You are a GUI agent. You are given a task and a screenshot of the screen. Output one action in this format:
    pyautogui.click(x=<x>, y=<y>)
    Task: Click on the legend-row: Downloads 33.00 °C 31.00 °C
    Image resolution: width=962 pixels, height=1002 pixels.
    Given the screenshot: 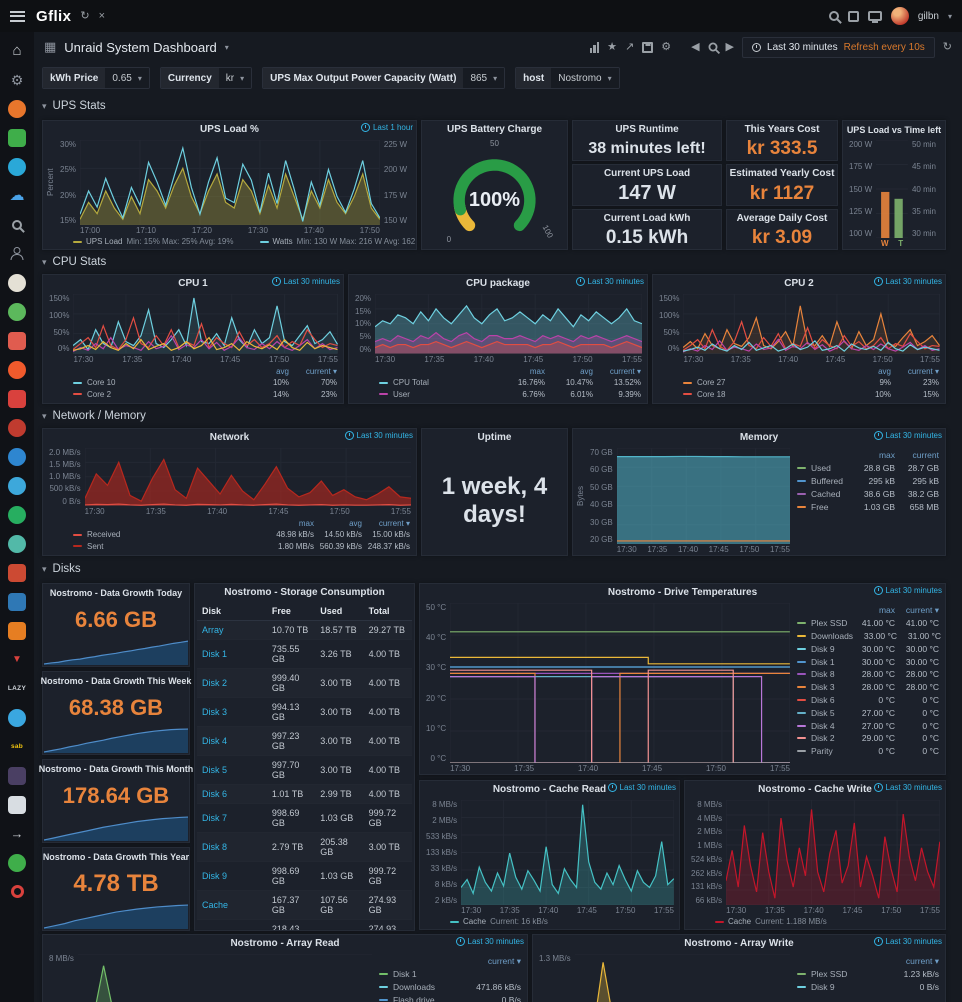 What is the action you would take?
    pyautogui.click(x=869, y=636)
    